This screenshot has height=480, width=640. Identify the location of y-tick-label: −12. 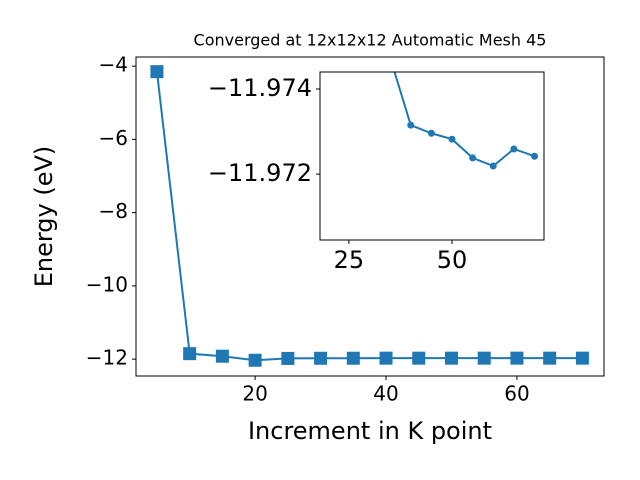
(107, 358).